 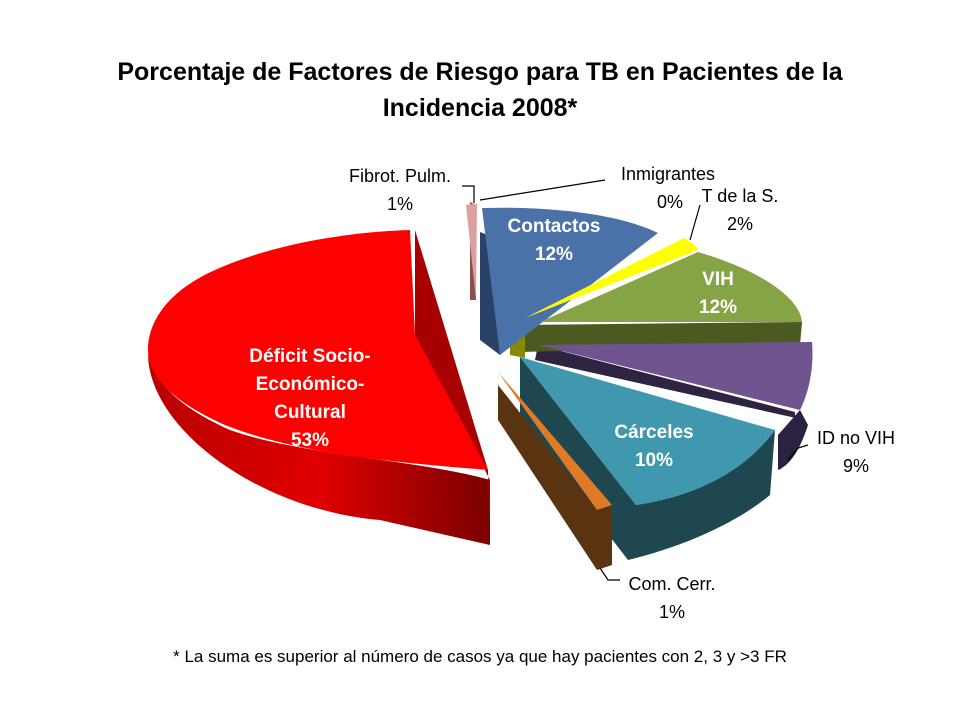 What do you see at coordinates (653, 432) in the screenshot?
I see `label-carceles: Cárceles` at bounding box center [653, 432].